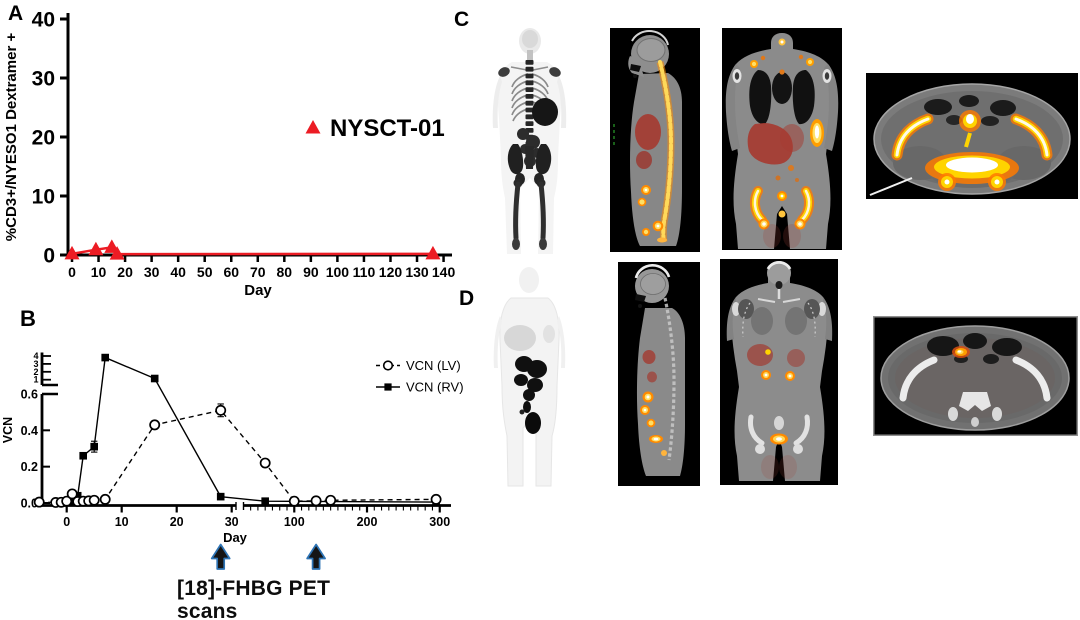 The image size is (1080, 620). I want to click on pelvic-uptake, so click(782, 205).